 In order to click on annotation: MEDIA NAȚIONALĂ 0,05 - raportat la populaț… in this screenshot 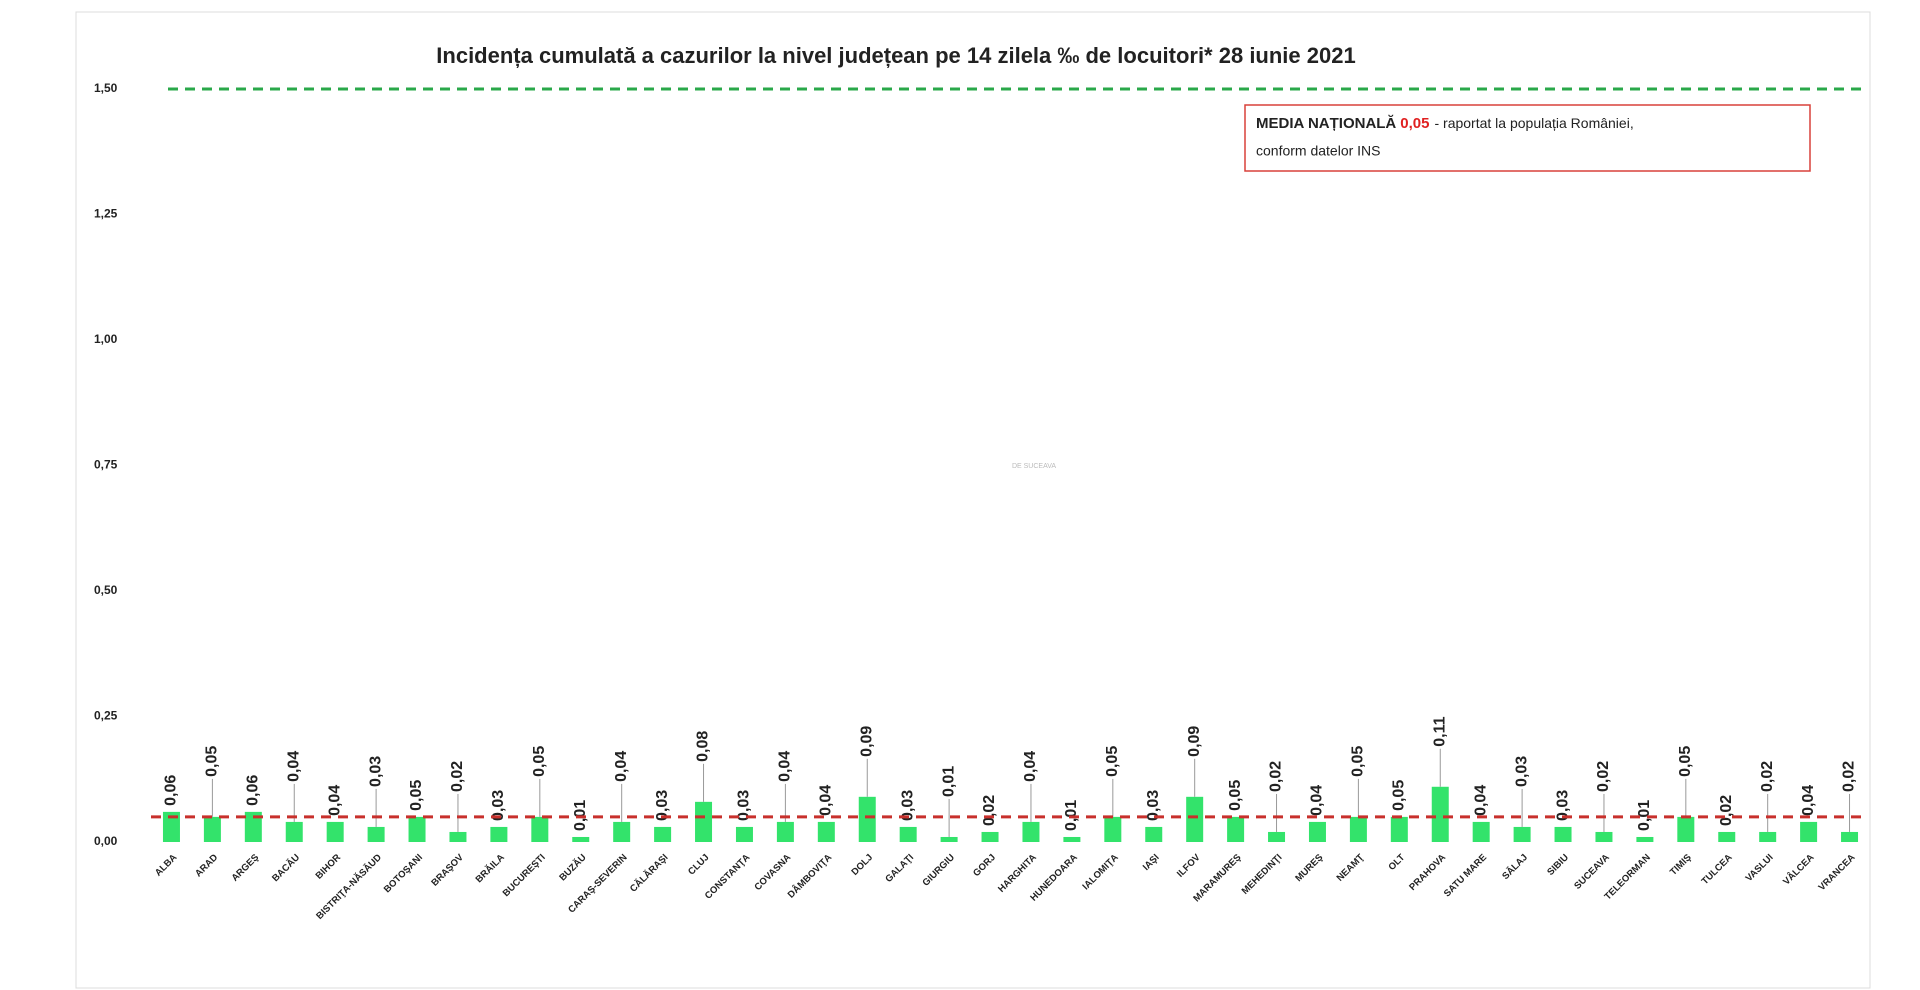, I will do `click(1445, 123)`.